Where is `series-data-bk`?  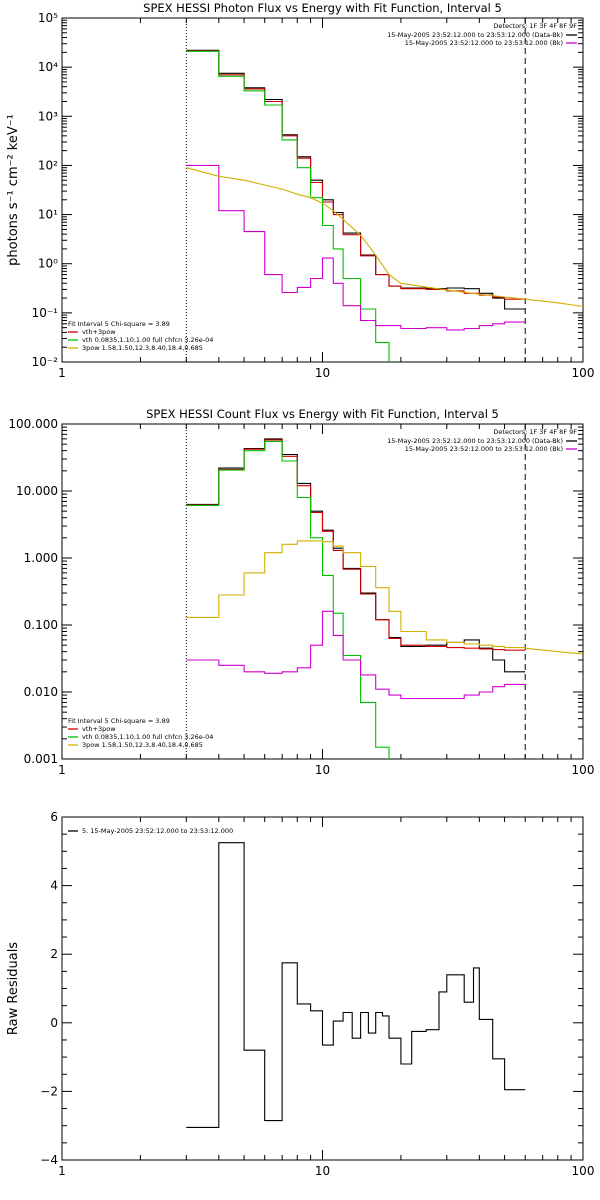 series-data-bk is located at coordinates (356, 555).